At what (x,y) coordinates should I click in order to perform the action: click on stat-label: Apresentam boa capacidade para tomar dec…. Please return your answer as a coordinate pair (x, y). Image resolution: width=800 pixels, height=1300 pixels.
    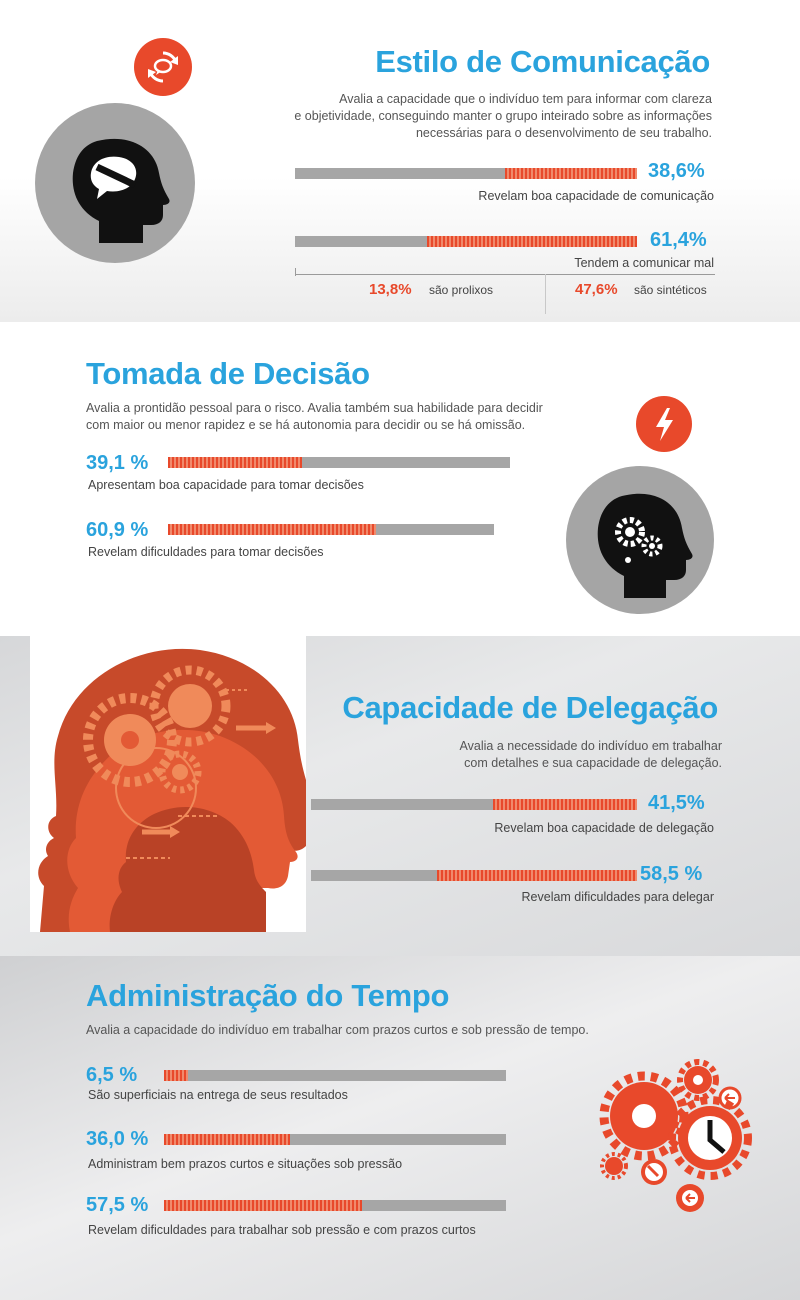
    Looking at the image, I should click on (226, 485).